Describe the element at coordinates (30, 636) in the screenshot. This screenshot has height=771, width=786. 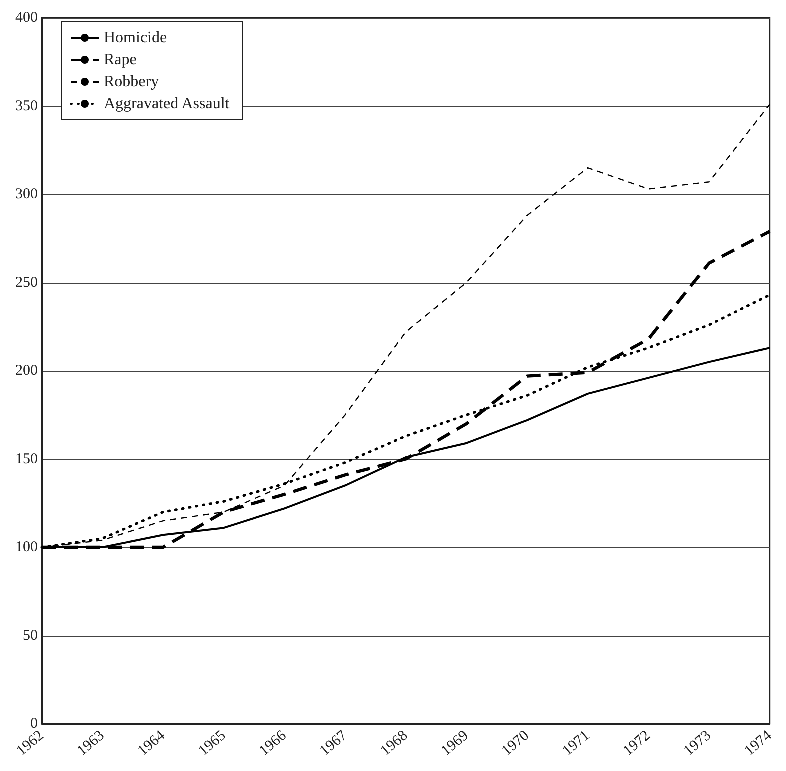
I see `y-tick-label: 50` at that location.